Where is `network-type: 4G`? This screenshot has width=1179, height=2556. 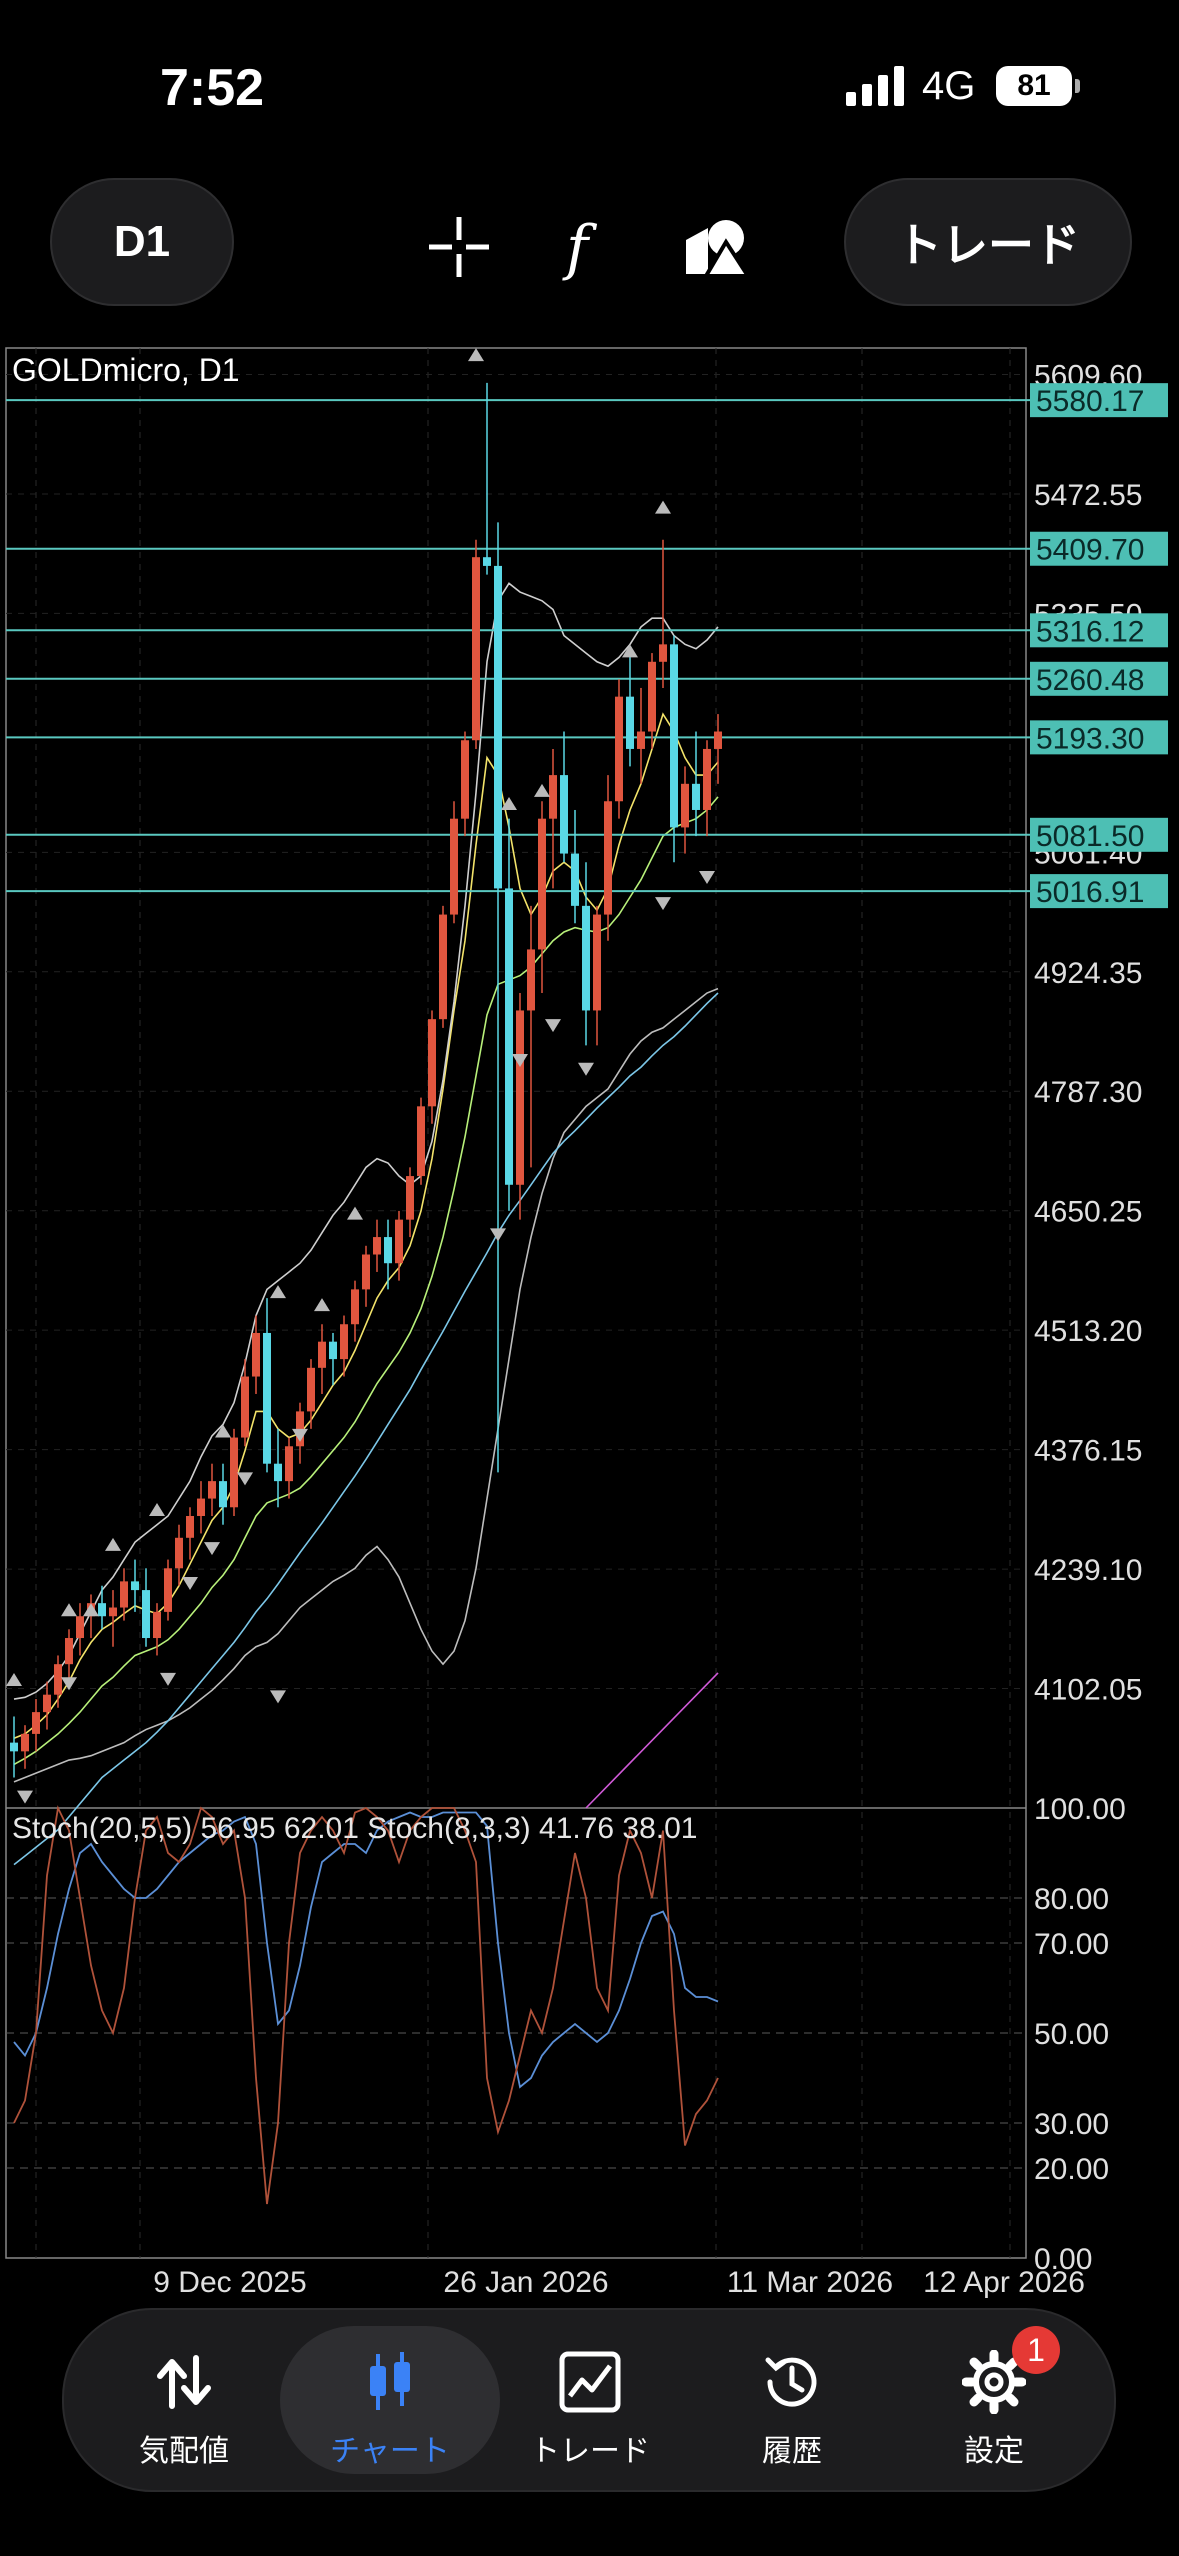 network-type: 4G is located at coordinates (949, 86).